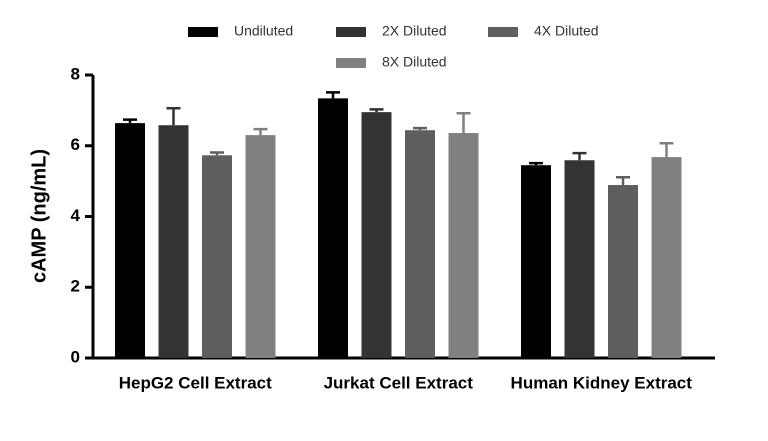  Describe the element at coordinates (75, 144) in the screenshot. I see `y-tick-label: 6` at that location.